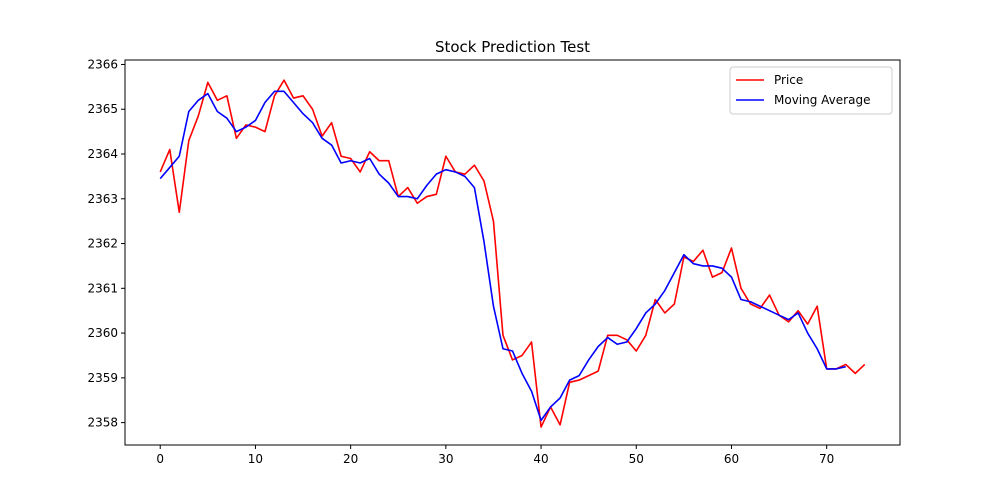 The width and height of the screenshot is (1000, 500). What do you see at coordinates (102, 288) in the screenshot?
I see `y-tick-label: 2361` at bounding box center [102, 288].